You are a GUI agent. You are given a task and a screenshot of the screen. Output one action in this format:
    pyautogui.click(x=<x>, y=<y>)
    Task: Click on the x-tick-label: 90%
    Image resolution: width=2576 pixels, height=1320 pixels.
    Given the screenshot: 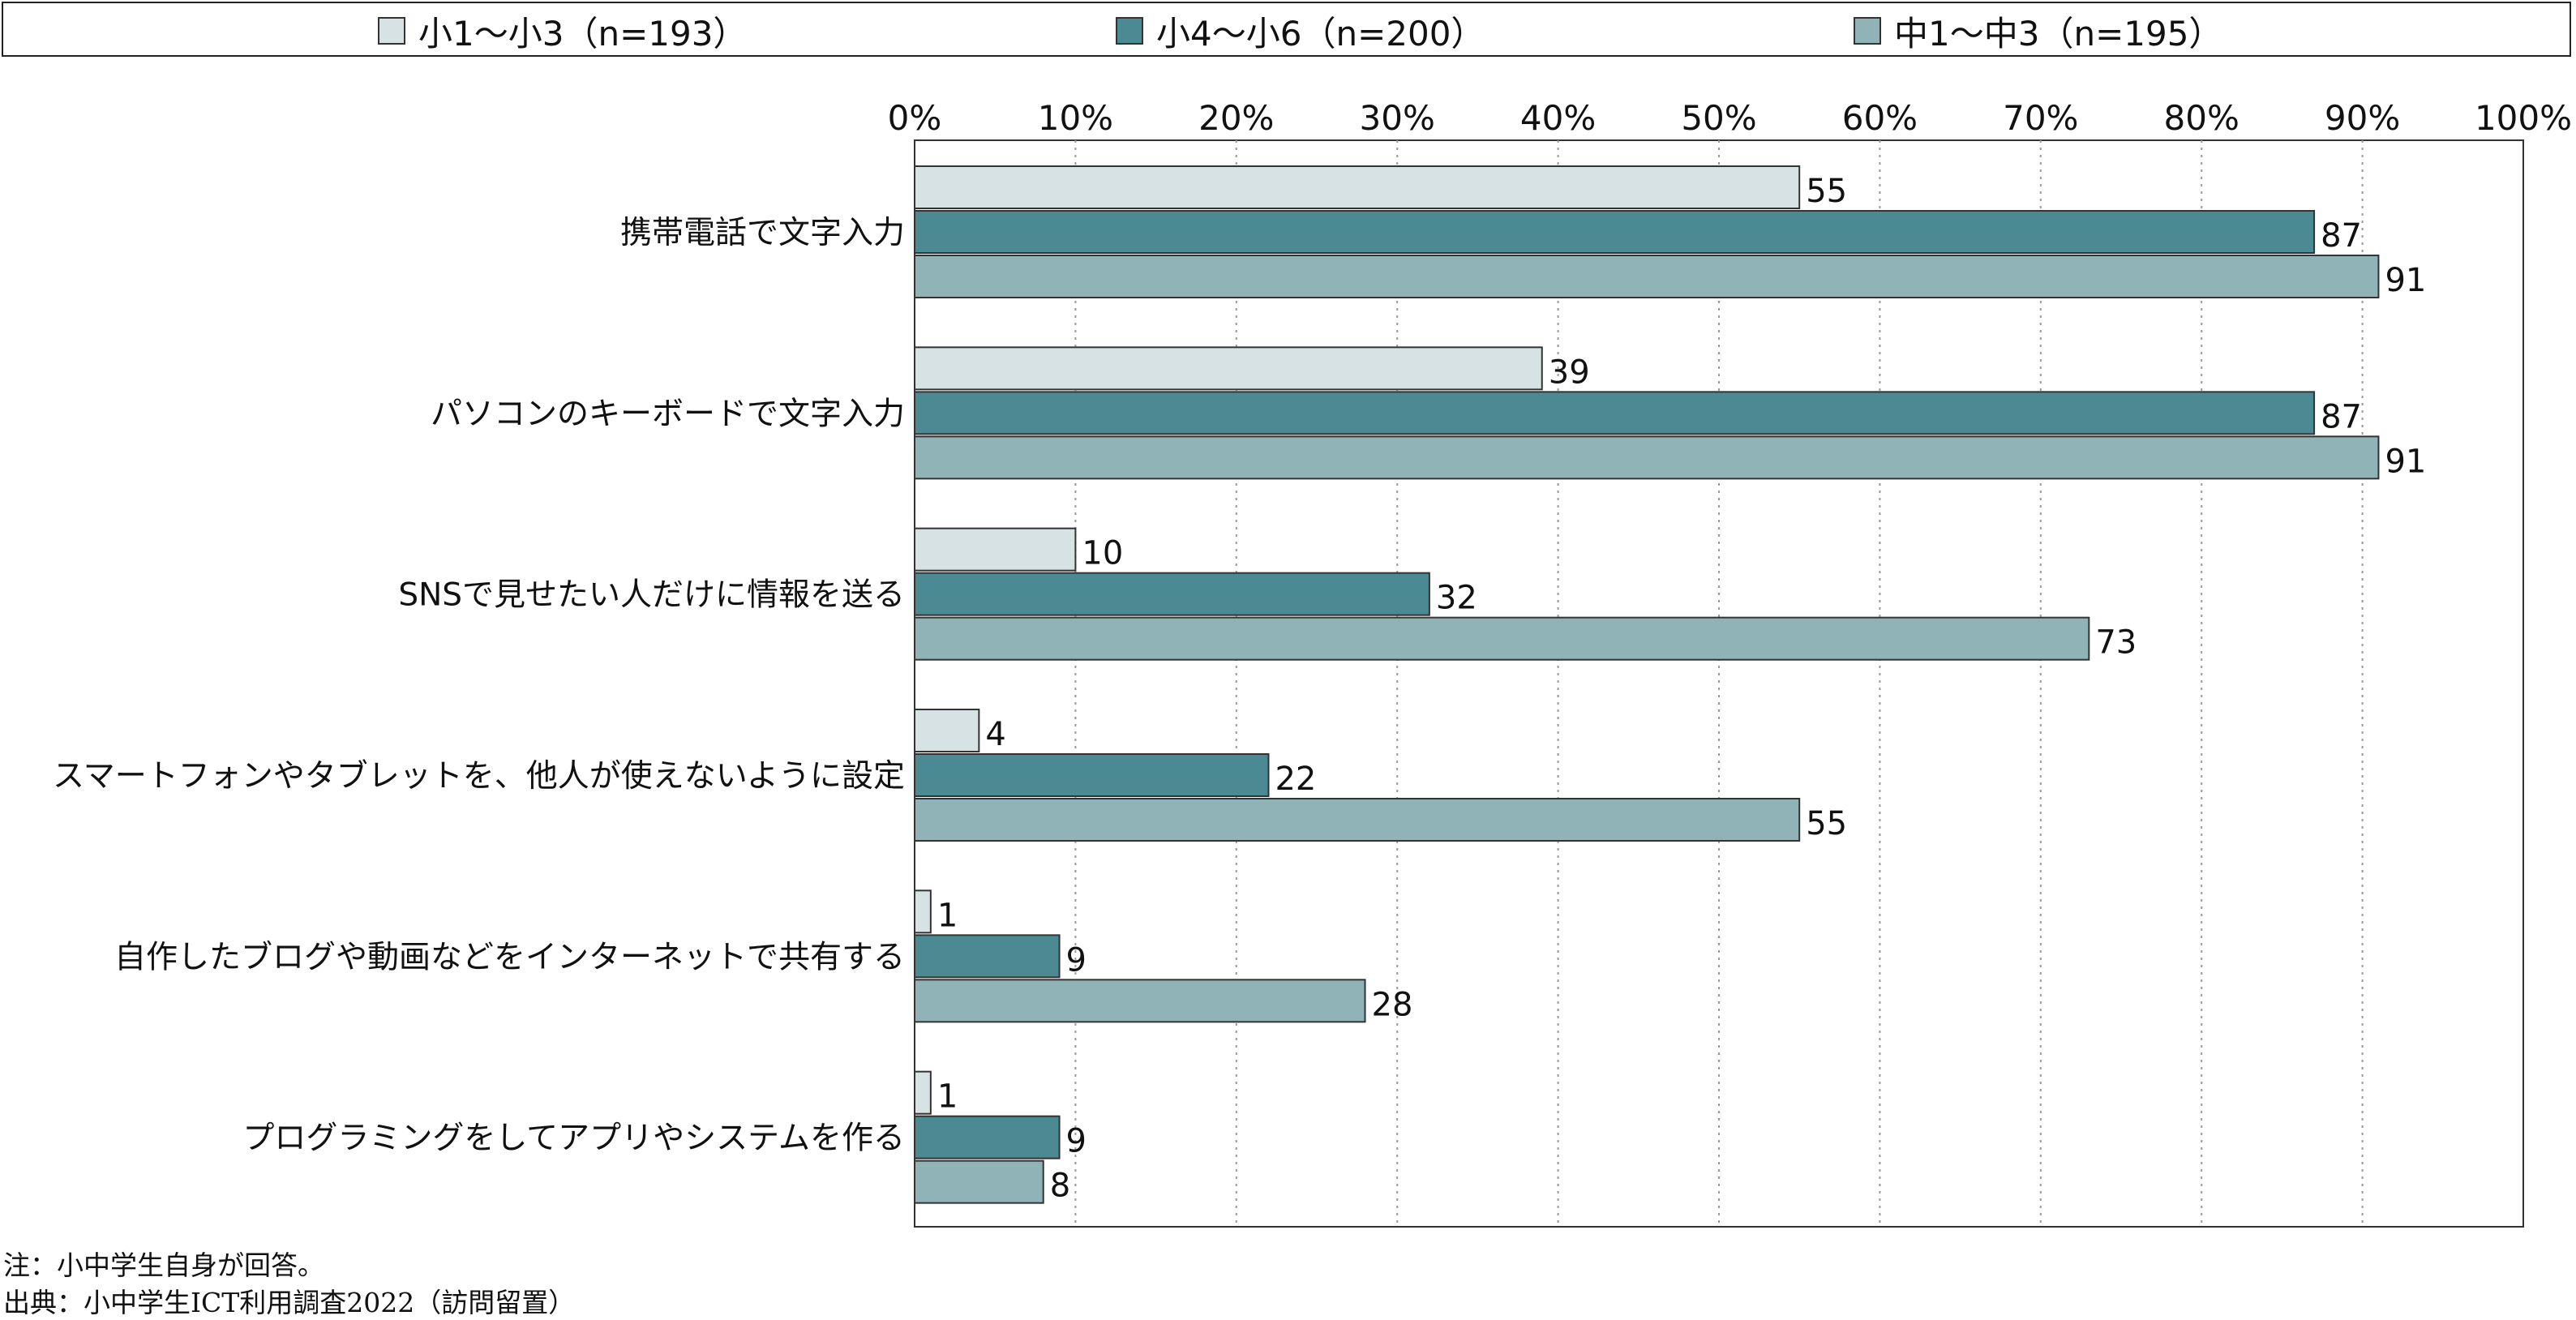 What is the action you would take?
    pyautogui.click(x=2362, y=118)
    